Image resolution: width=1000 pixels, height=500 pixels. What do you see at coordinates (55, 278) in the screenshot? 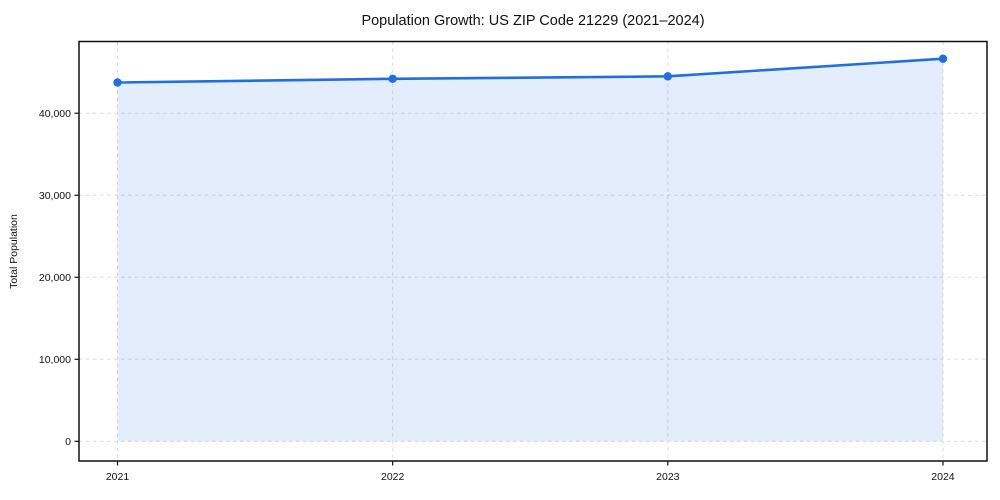
I see `y-tick-label: 20,000` at bounding box center [55, 278].